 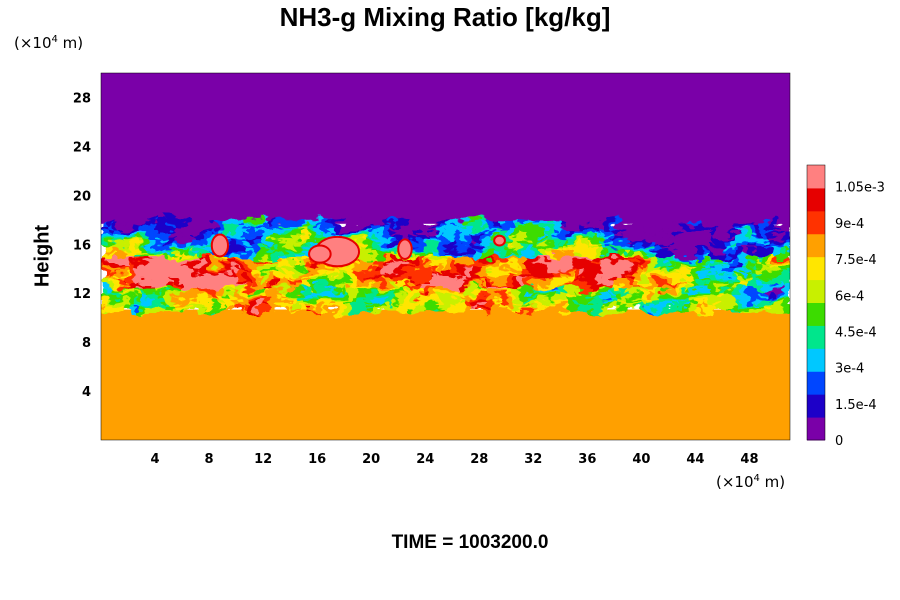 What do you see at coordinates (82, 147) in the screenshot?
I see `y-tick-label: 24` at bounding box center [82, 147].